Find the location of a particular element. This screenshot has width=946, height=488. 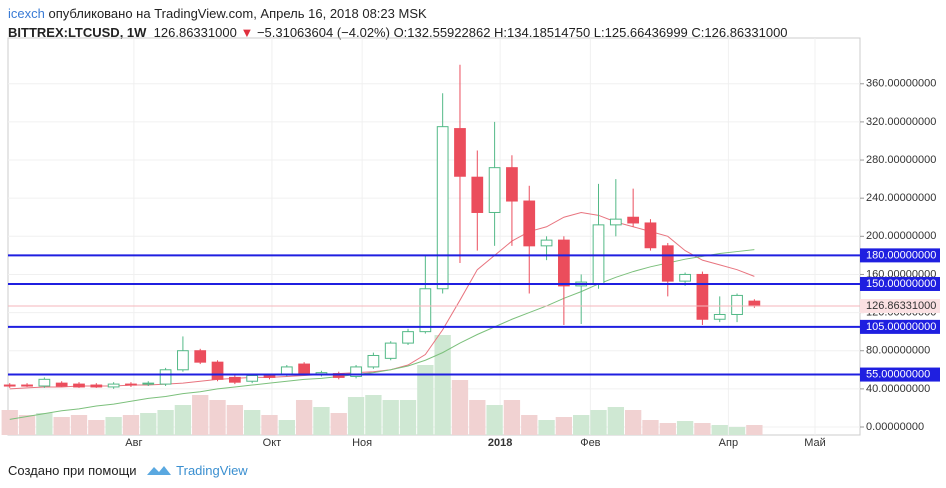

x-tick-label: 2018 is located at coordinates (500, 443).